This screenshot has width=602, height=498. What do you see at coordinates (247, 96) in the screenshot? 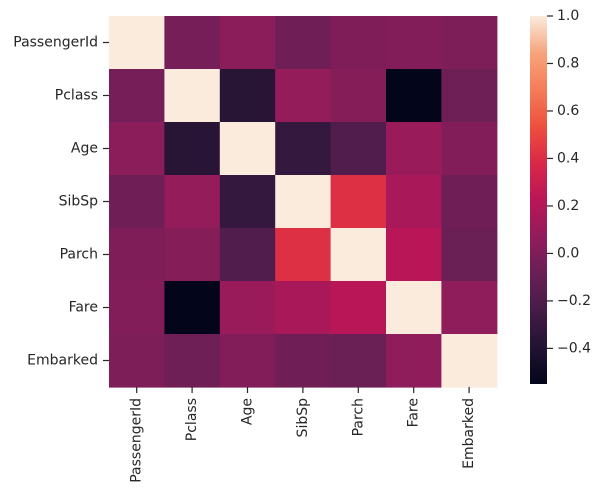
I see `heatmap-cell-pclass-age` at bounding box center [247, 96].